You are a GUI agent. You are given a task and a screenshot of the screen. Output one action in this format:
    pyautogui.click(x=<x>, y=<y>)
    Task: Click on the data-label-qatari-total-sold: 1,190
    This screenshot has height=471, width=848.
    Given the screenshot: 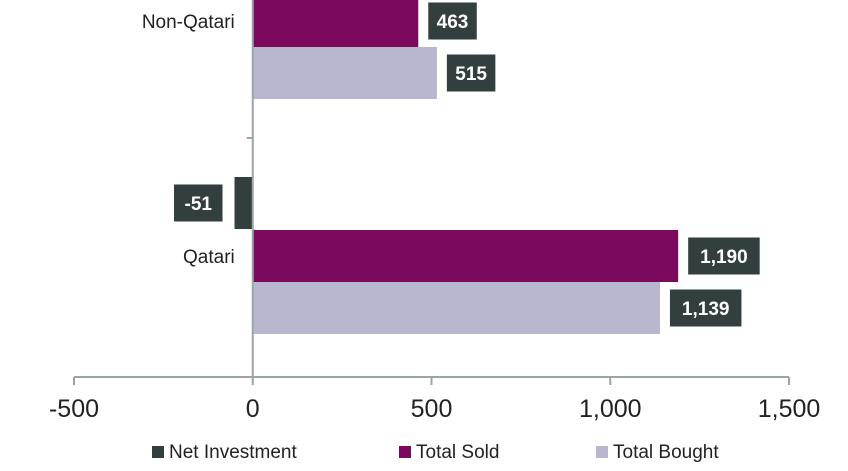 What is the action you would take?
    pyautogui.click(x=724, y=256)
    